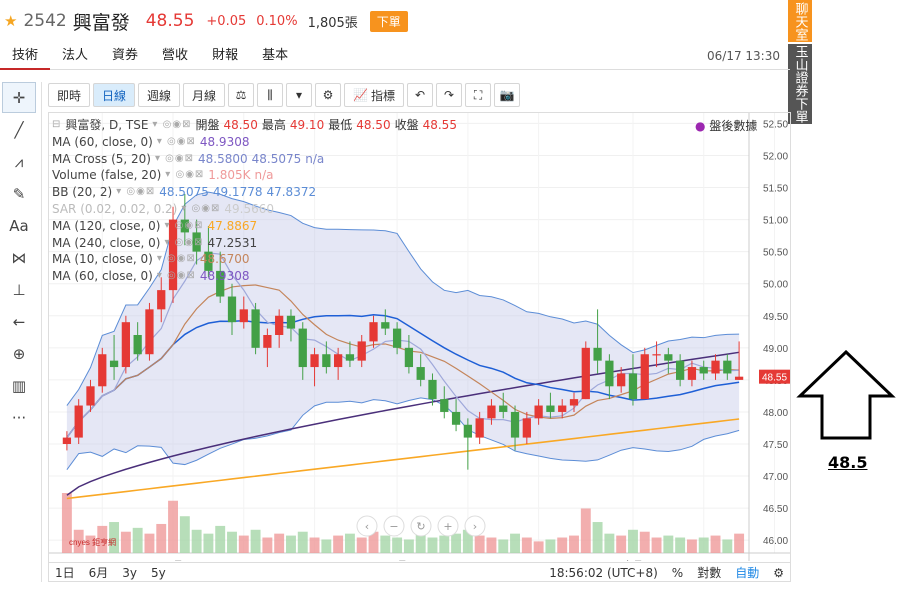 The height and width of the screenshot is (600, 900). What do you see at coordinates (19, 129) in the screenshot?
I see `trendline-icon: ╱` at bounding box center [19, 129].